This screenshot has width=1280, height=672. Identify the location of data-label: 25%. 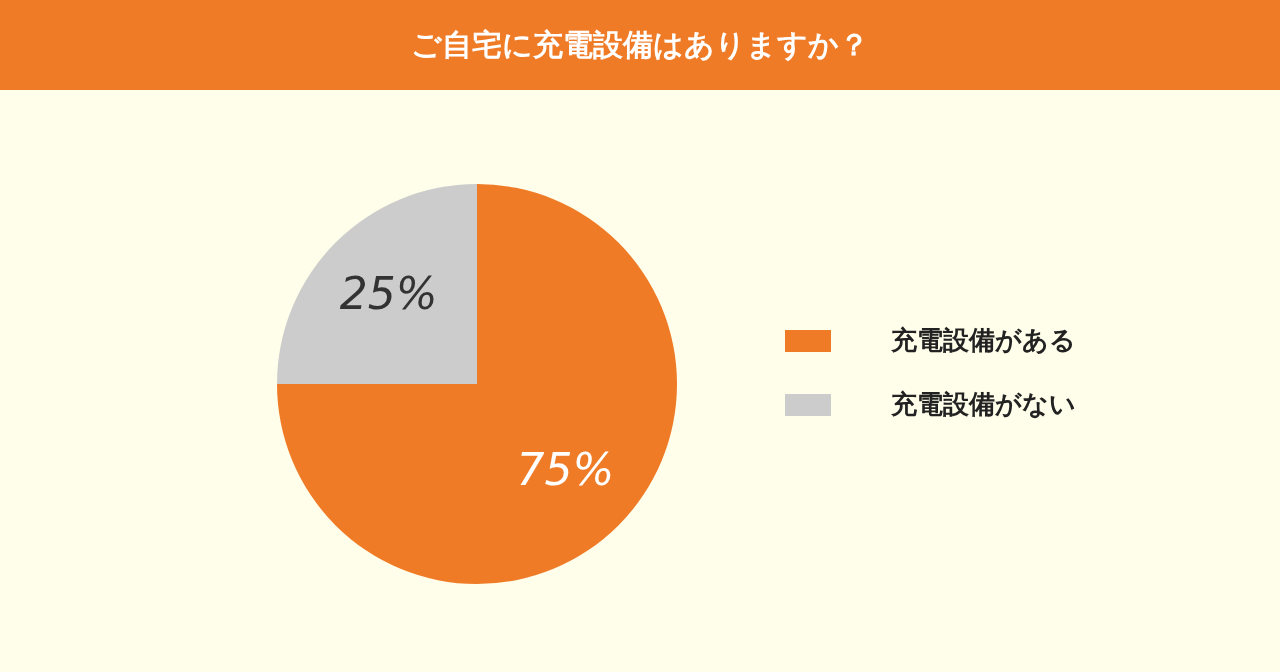
(388, 293).